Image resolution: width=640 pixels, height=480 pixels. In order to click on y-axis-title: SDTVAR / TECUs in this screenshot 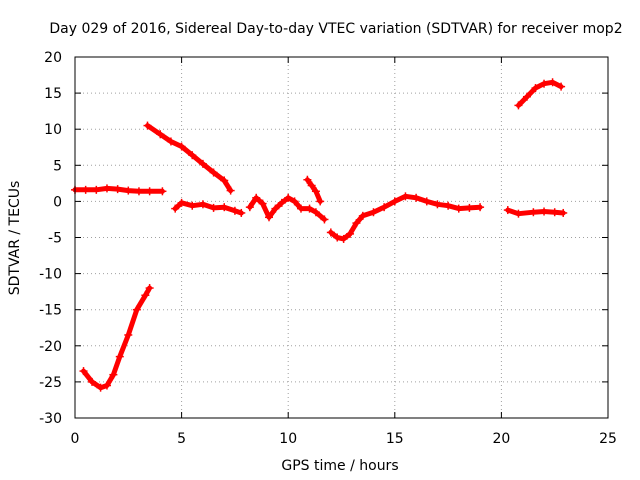, I will do `click(15, 238)`.